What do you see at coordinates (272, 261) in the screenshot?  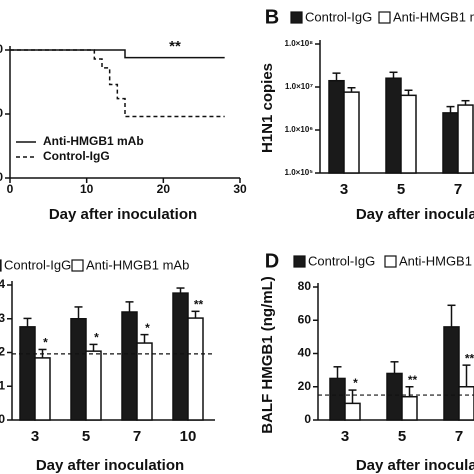 I see `panel-letter: D` at bounding box center [272, 261].